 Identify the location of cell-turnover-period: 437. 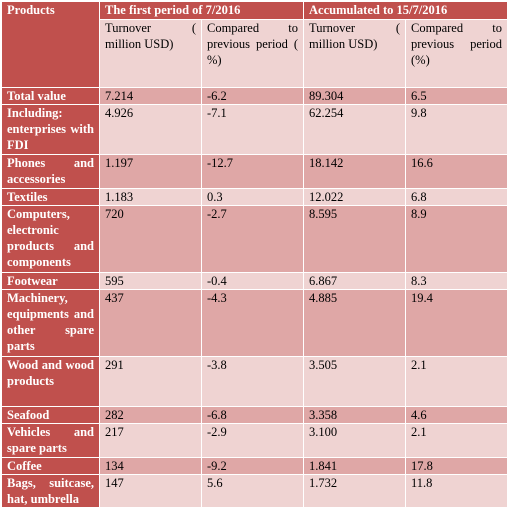
(150, 323).